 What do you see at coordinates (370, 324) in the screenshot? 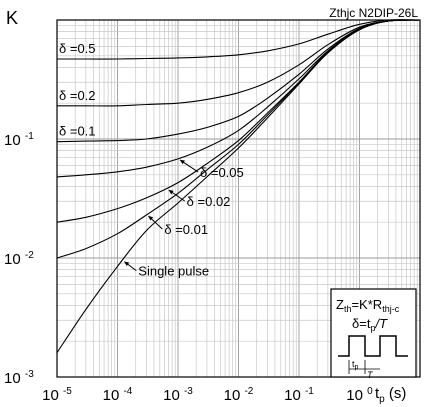
I see `formula-duty-cycle: δ=tp/T` at bounding box center [370, 324].